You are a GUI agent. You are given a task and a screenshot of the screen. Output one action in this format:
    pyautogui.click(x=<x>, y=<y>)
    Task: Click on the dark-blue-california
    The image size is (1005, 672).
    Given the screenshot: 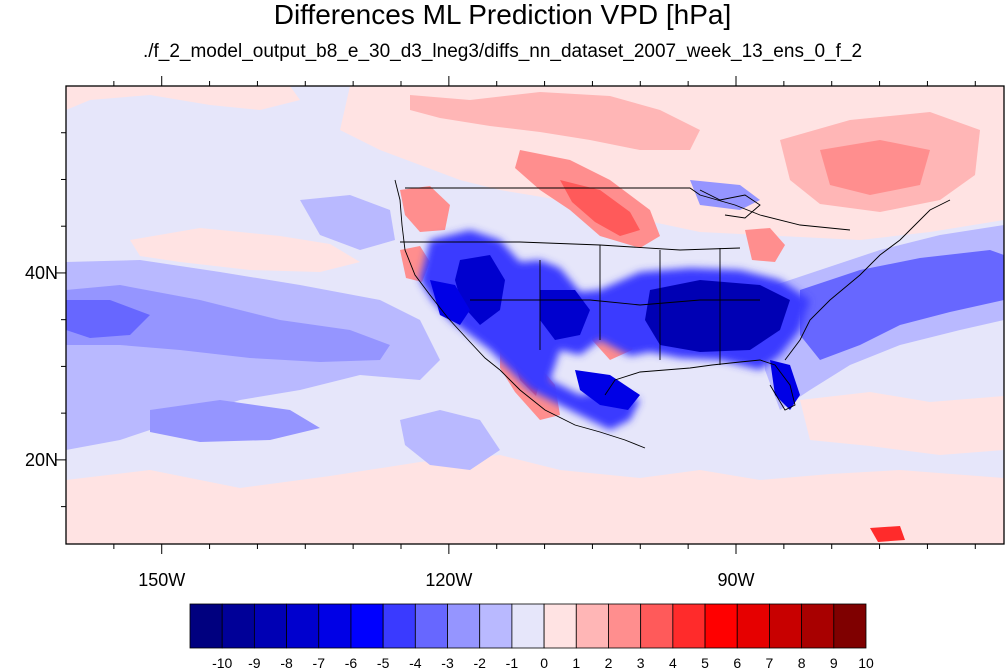 What is the action you would take?
    pyautogui.click(x=450, y=302)
    